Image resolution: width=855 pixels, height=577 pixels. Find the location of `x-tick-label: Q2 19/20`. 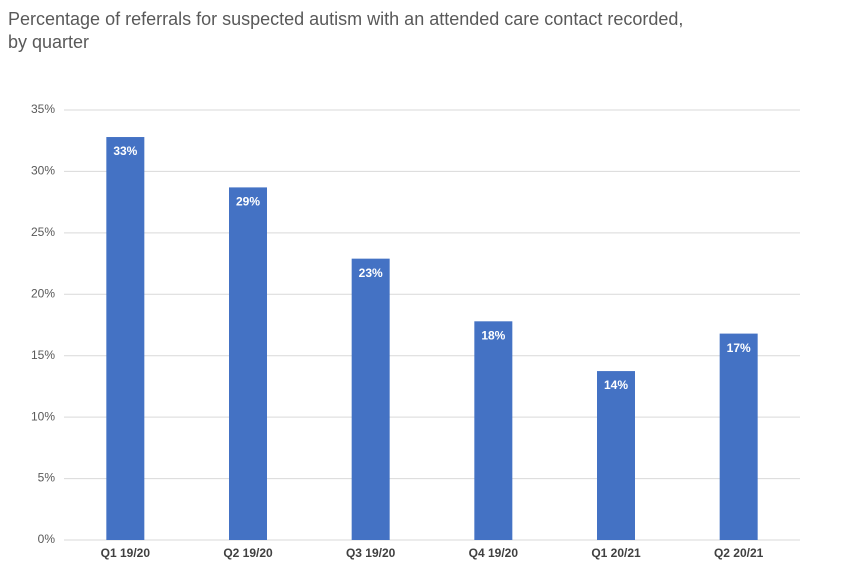

x-tick-label: Q2 19/20 is located at coordinates (248, 553).